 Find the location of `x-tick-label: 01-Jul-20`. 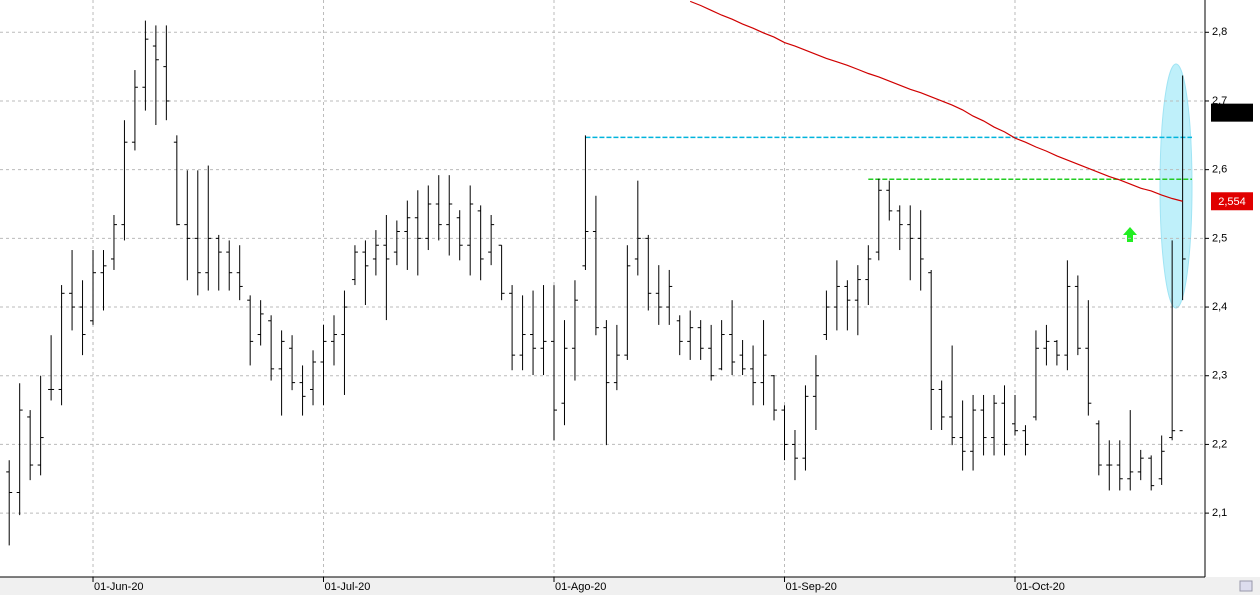

x-tick-label: 01-Jul-20 is located at coordinates (348, 587).